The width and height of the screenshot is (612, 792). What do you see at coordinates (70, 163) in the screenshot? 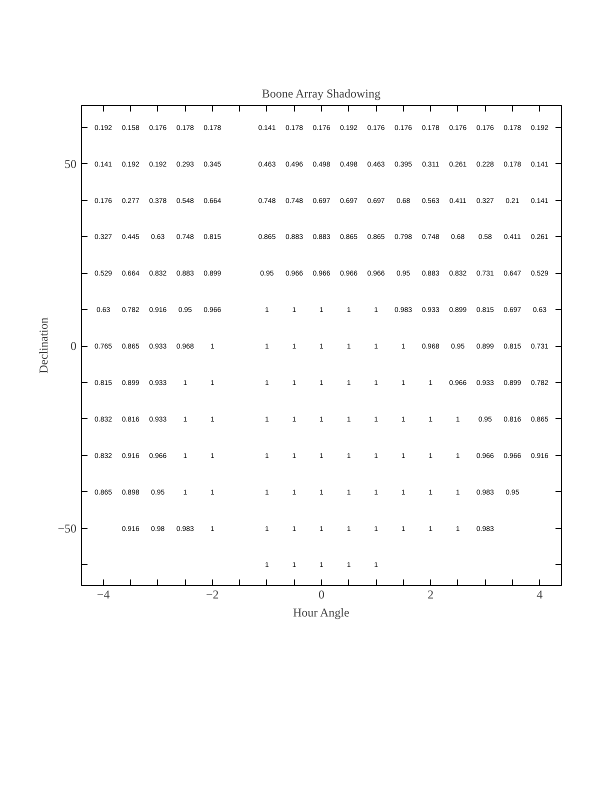
I see `y-tick-label: 50` at bounding box center [70, 163].